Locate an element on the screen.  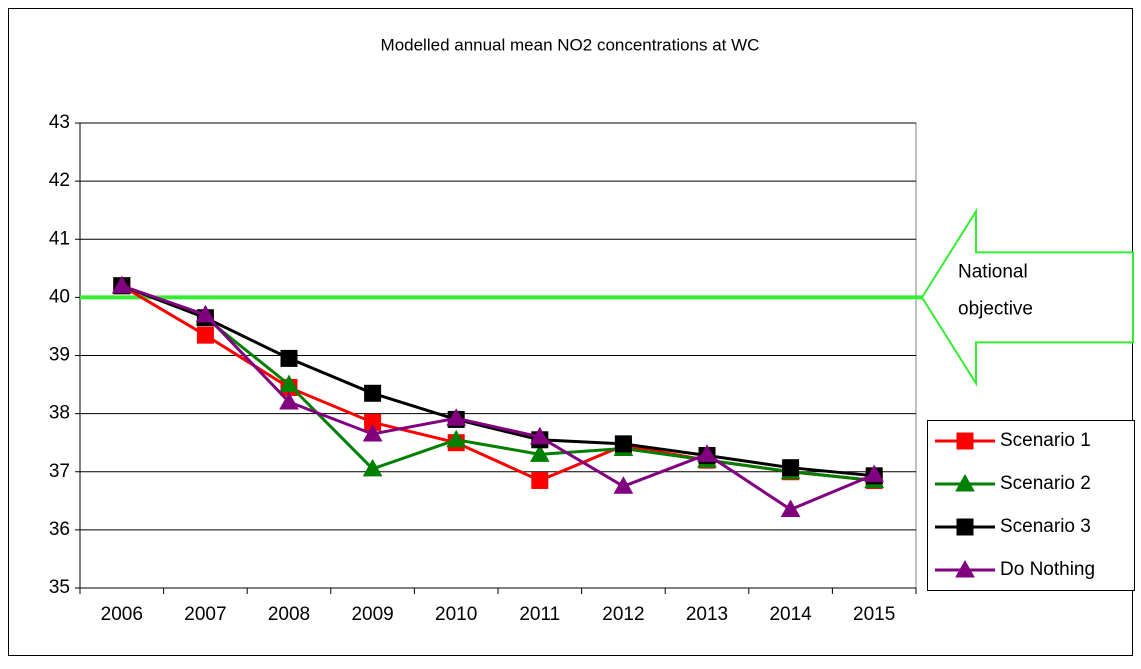
legend-label: Scenario 1 is located at coordinates (1045, 440).